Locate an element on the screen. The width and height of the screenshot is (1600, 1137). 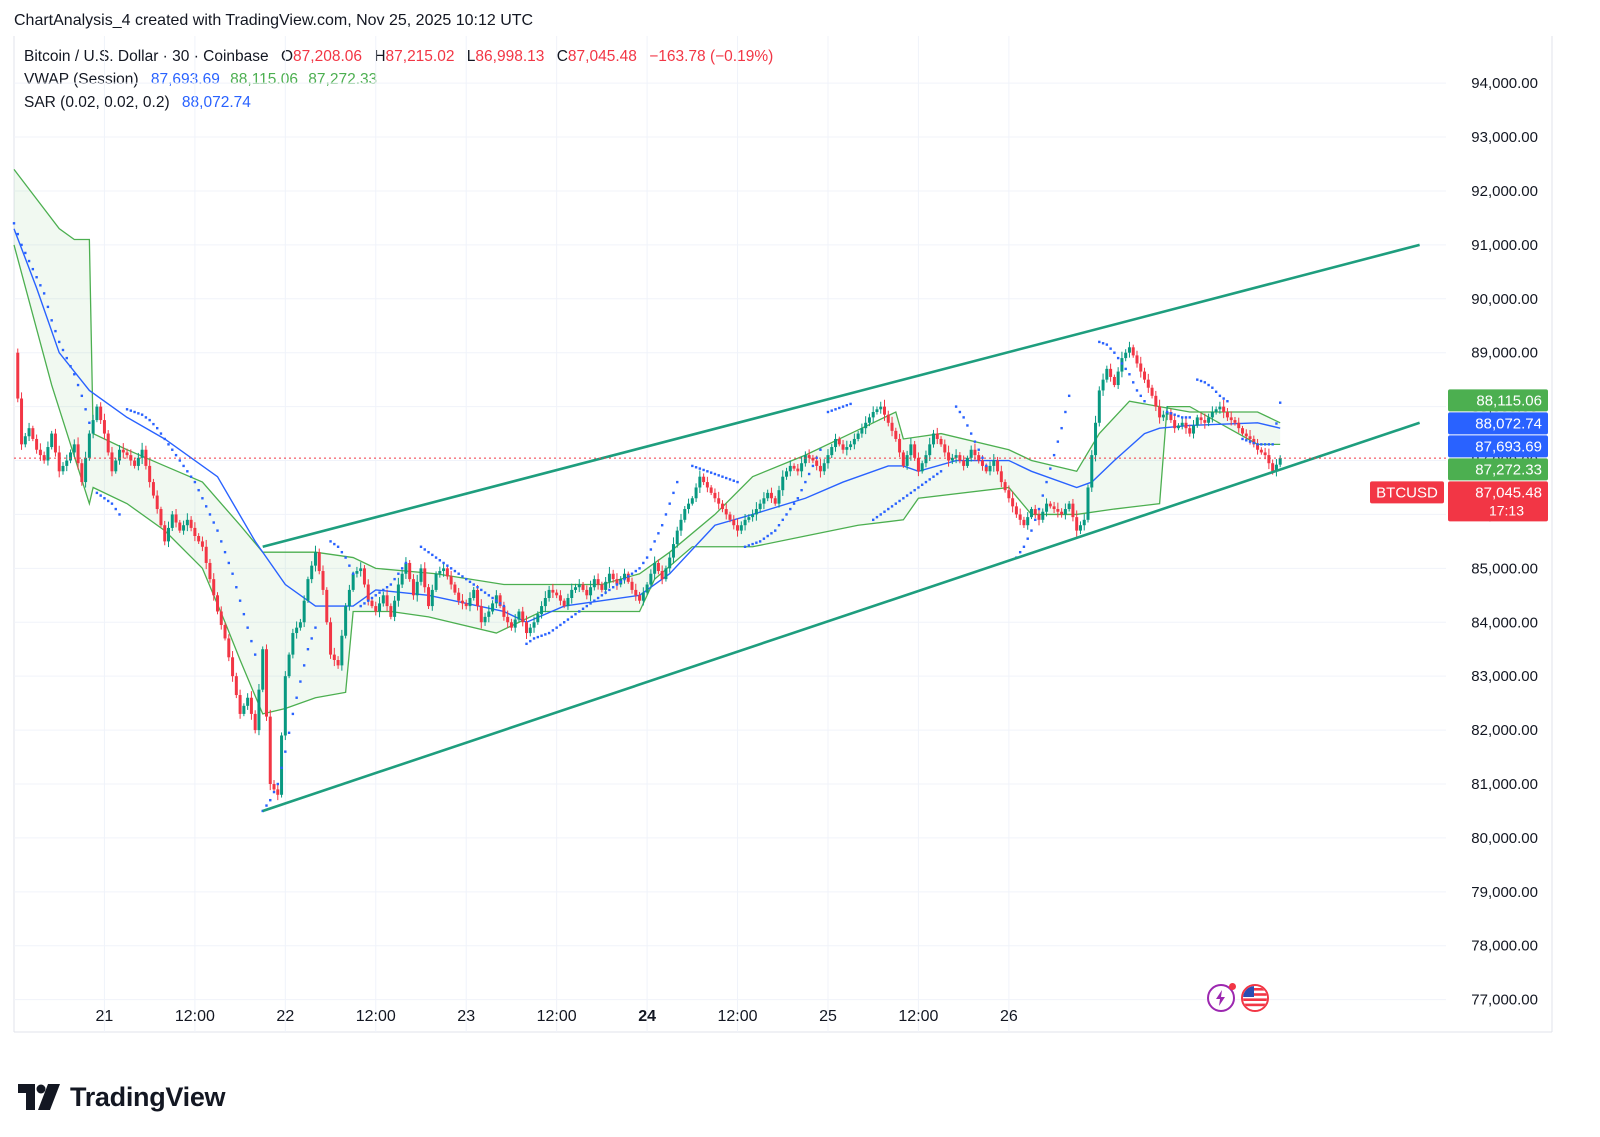
close-value: 87,045.48 is located at coordinates (602, 56).